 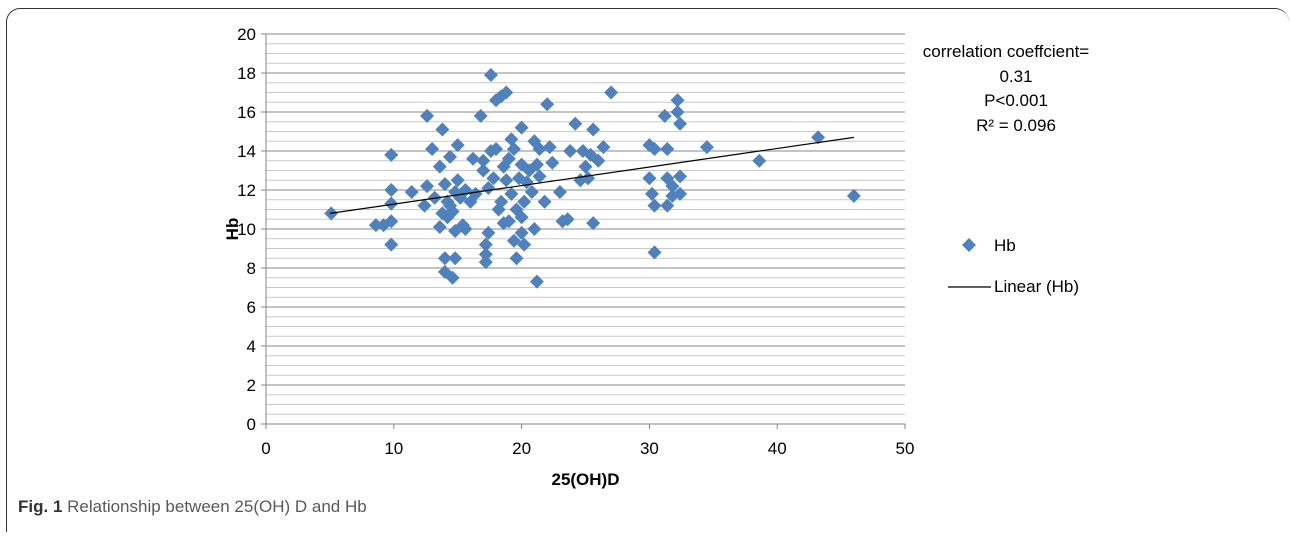 I want to click on y-tick-label: 12, so click(x=246, y=190).